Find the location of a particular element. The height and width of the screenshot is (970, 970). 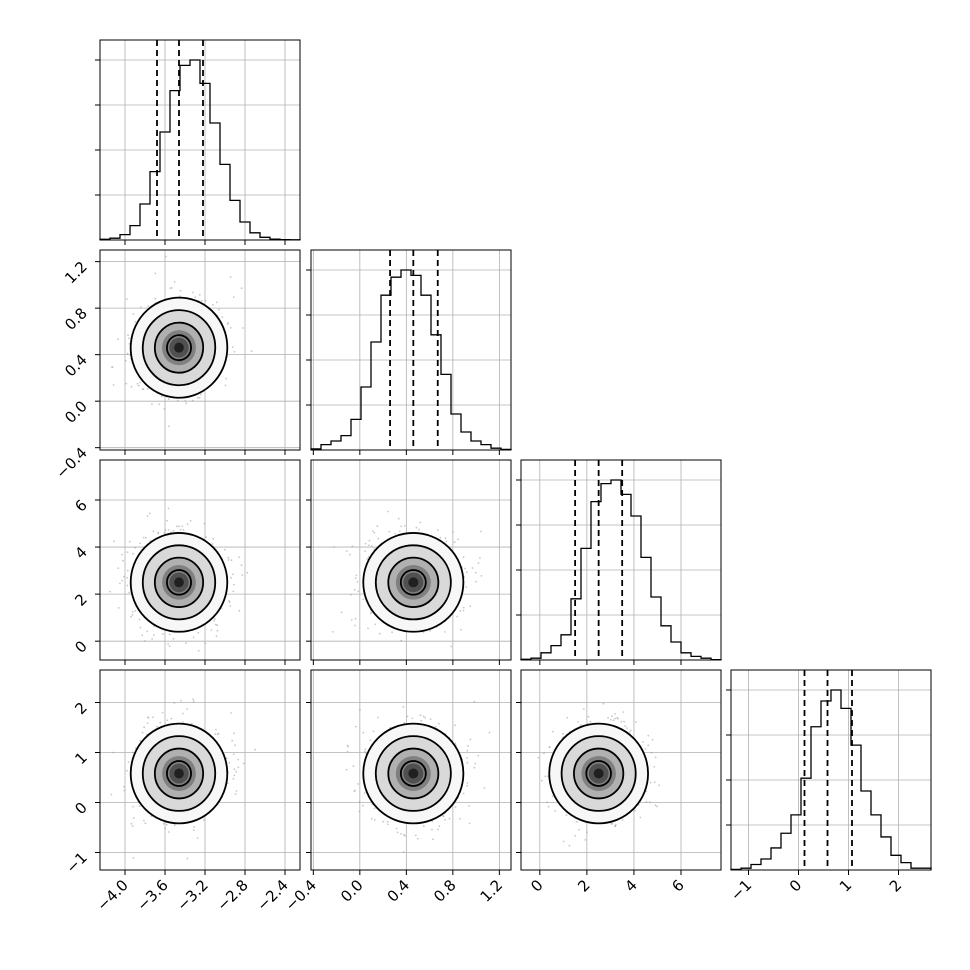

x-tick-label: 0 is located at coordinates (795, 885).